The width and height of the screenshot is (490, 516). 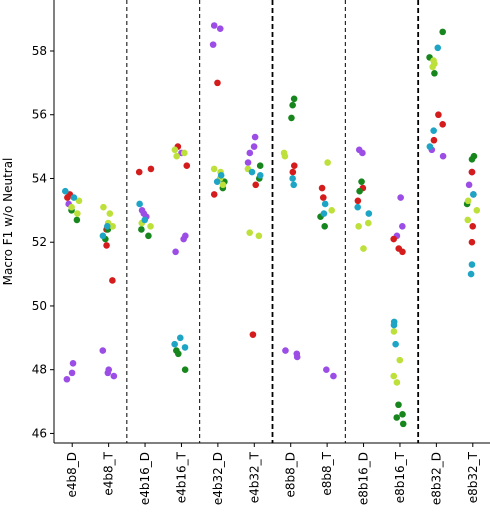 I want to click on x-tick-label: e4b32_T, so click(x=254, y=477).